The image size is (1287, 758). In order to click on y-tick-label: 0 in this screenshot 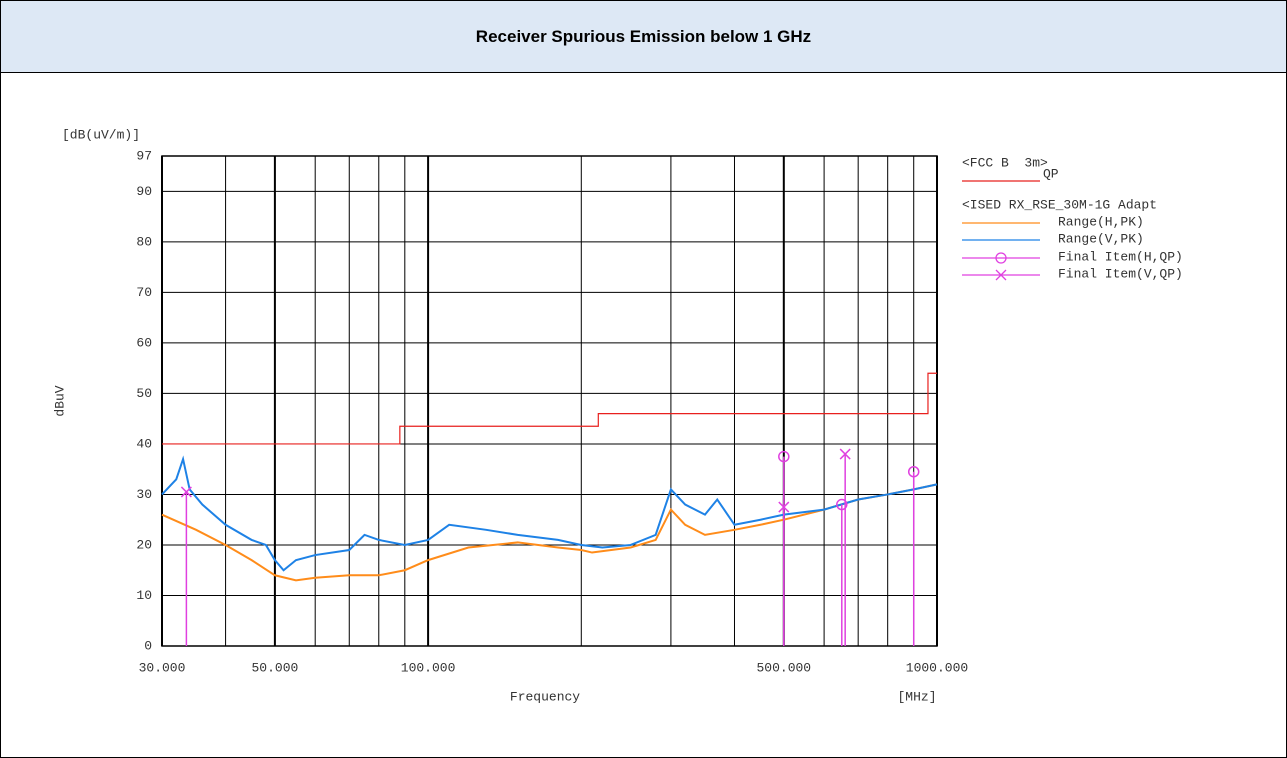, I will do `click(148, 645)`.